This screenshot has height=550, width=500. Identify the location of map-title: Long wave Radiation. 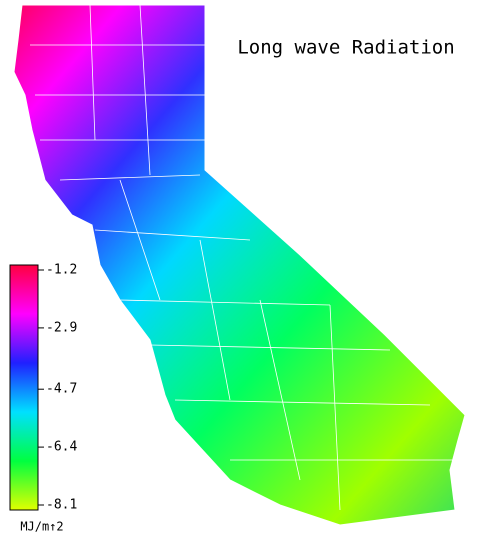
(345, 48).